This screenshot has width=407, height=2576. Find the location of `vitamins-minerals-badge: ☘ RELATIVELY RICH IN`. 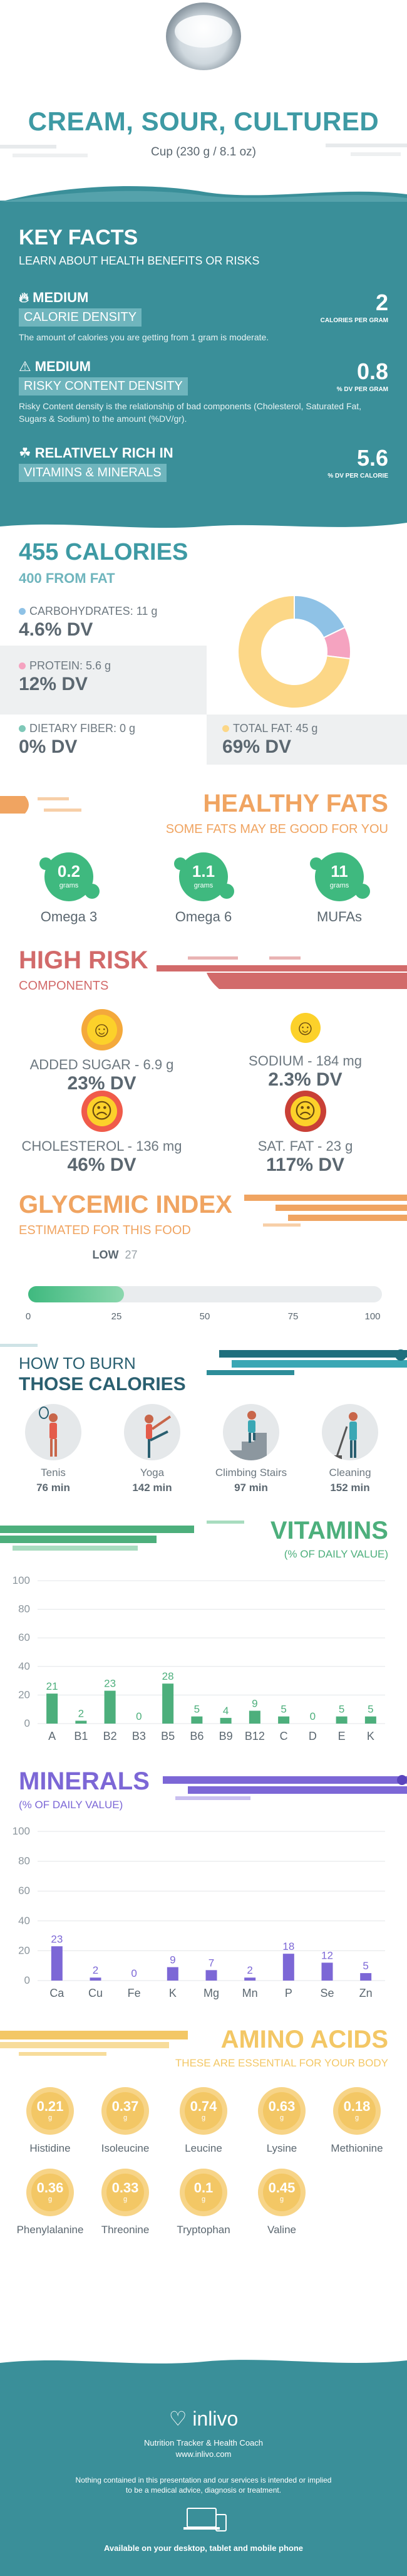

vitamins-minerals-badge: ☘ RELATIVELY RICH IN is located at coordinates (96, 453).